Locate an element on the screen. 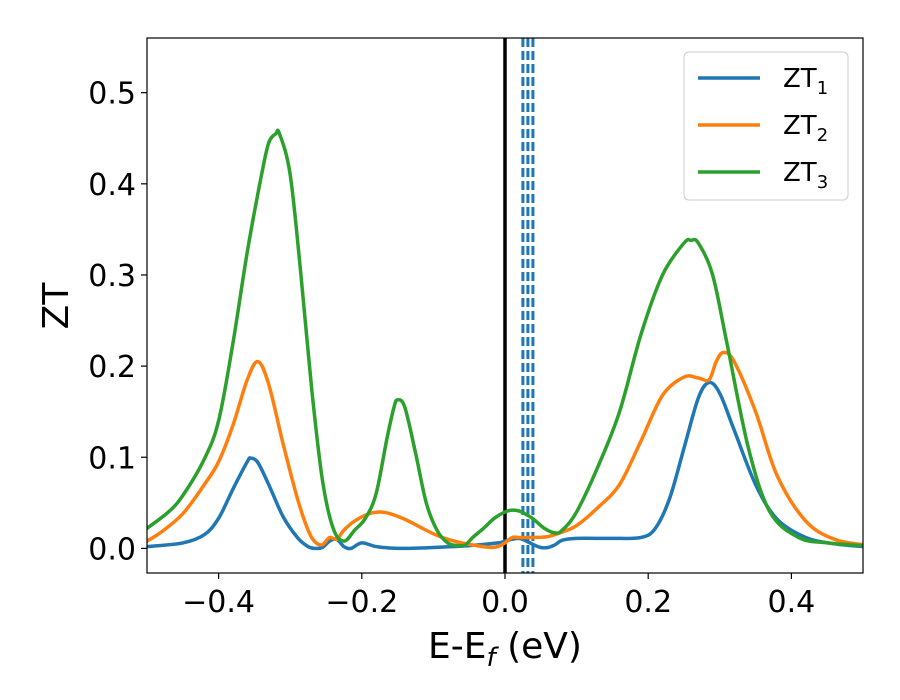 The image size is (900, 700). x-tick-label: −0.4 is located at coordinates (218, 602).